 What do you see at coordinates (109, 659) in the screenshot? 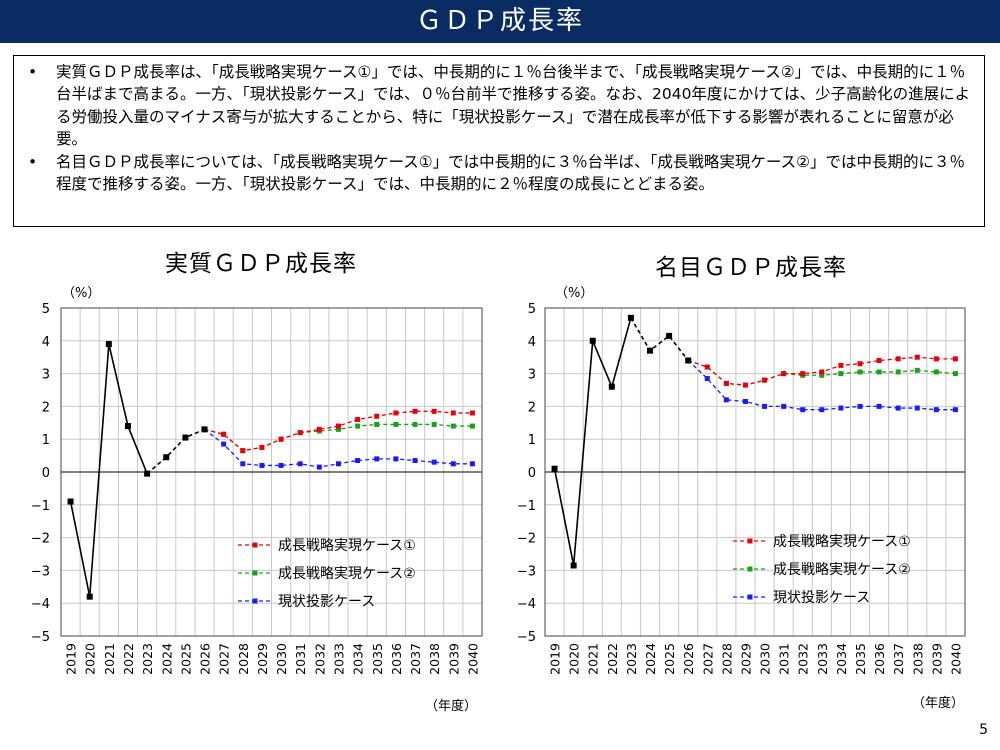
I see `x-tick-label: 2021` at bounding box center [109, 659].